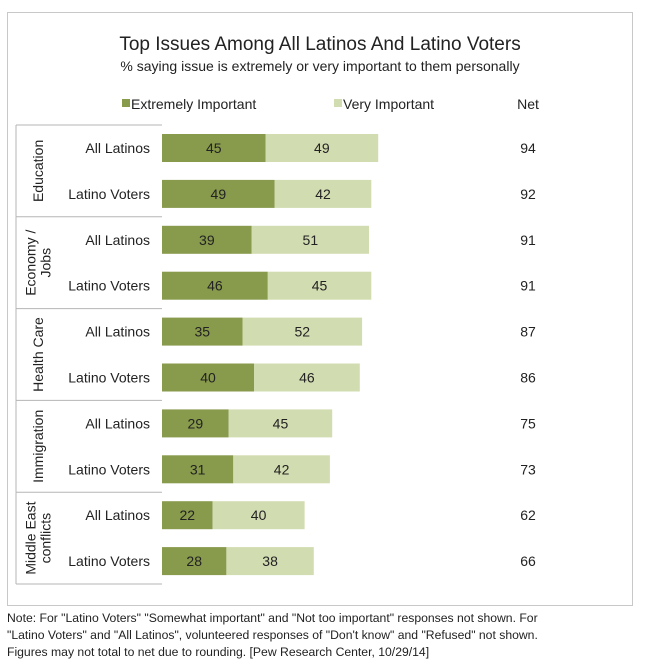 This screenshot has height=670, width=645. I want to click on data-label-extremely: 29, so click(196, 423).